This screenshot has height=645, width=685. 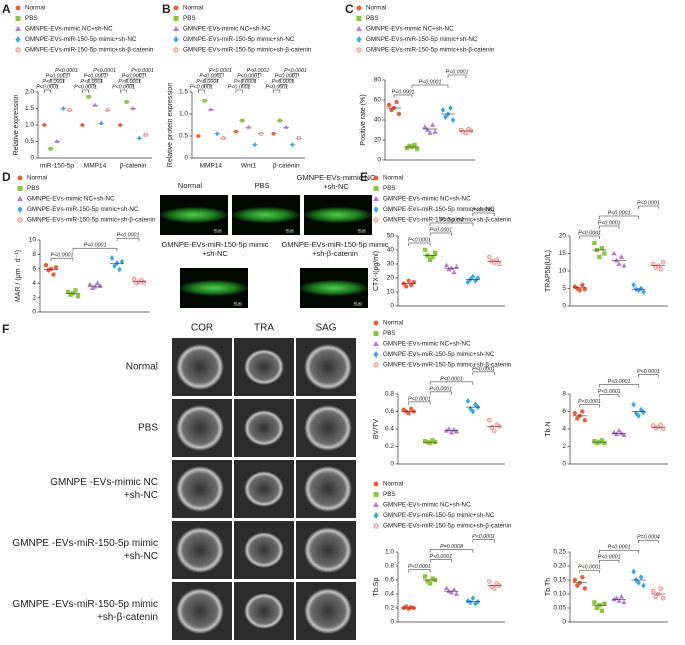 What do you see at coordinates (6, 9) in the screenshot?
I see `panel-letter: A` at bounding box center [6, 9].